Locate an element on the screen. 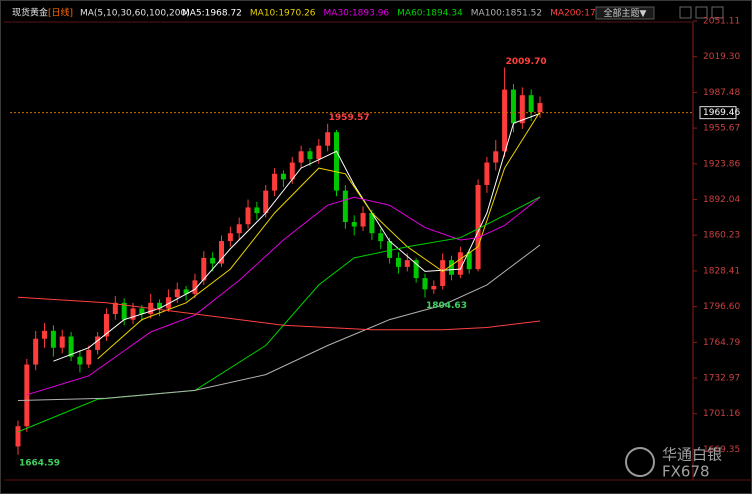  price-annotation: 1804.63 is located at coordinates (446, 306).